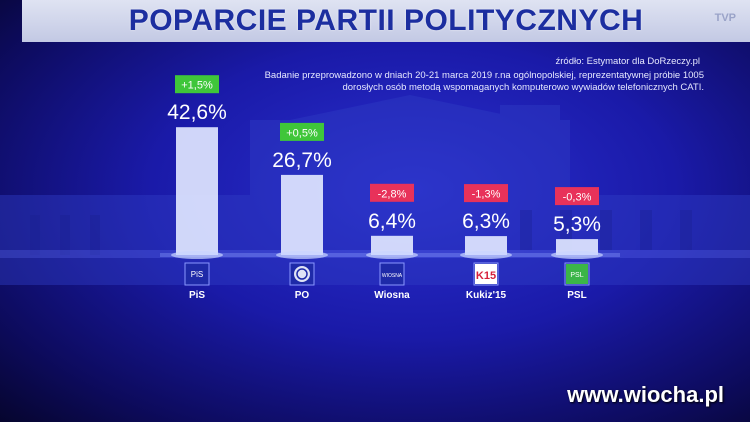 The height and width of the screenshot is (422, 750). I want to click on kukiz-logo-bg, so click(486, 274).